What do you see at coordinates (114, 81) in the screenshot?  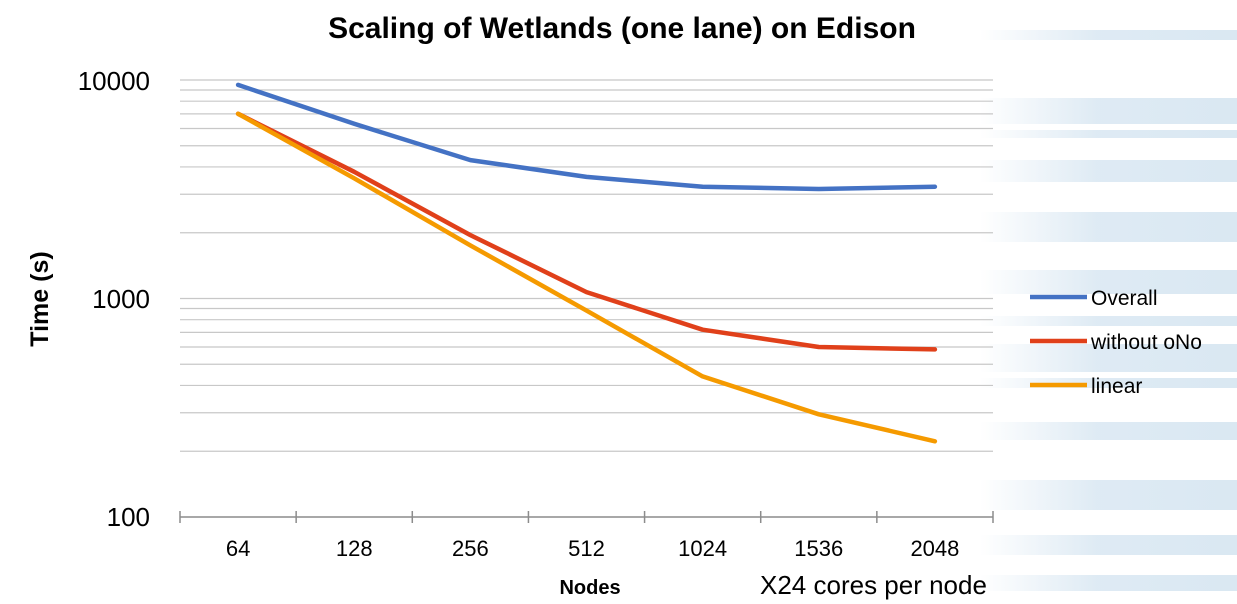 I see `y-tick-label: 10000` at bounding box center [114, 81].